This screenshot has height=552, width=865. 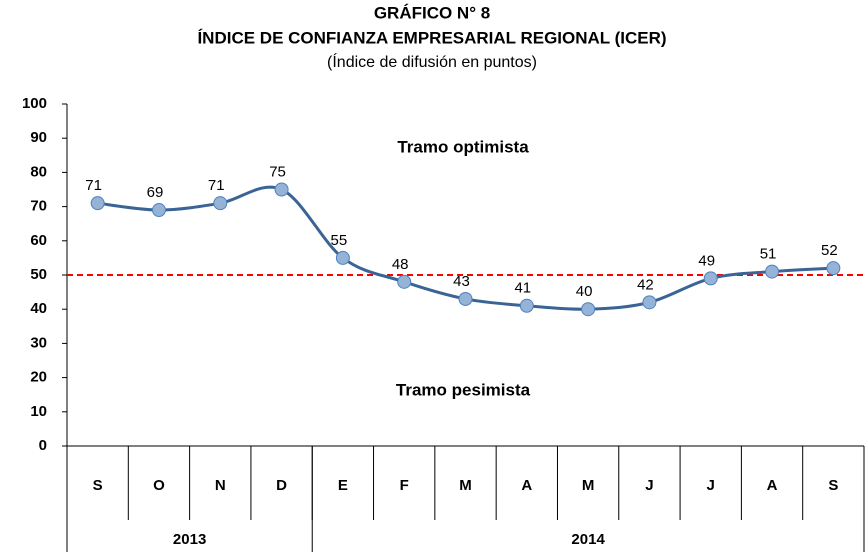 What do you see at coordinates (339, 240) in the screenshot?
I see `data-label: 55` at bounding box center [339, 240].